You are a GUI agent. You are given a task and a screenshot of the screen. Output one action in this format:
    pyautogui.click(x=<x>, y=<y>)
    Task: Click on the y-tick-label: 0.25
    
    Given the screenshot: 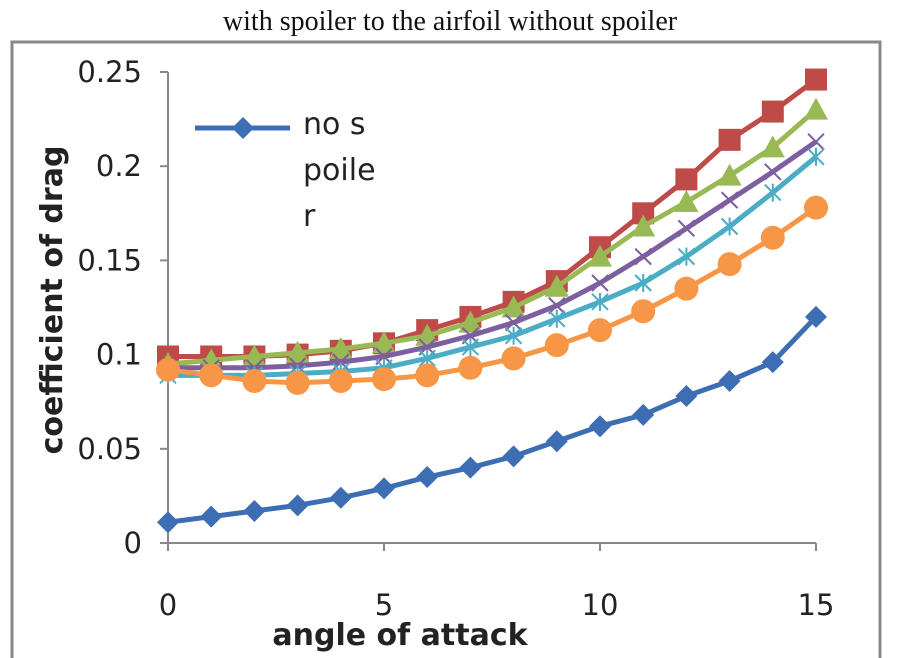 What is the action you would take?
    pyautogui.click(x=109, y=72)
    